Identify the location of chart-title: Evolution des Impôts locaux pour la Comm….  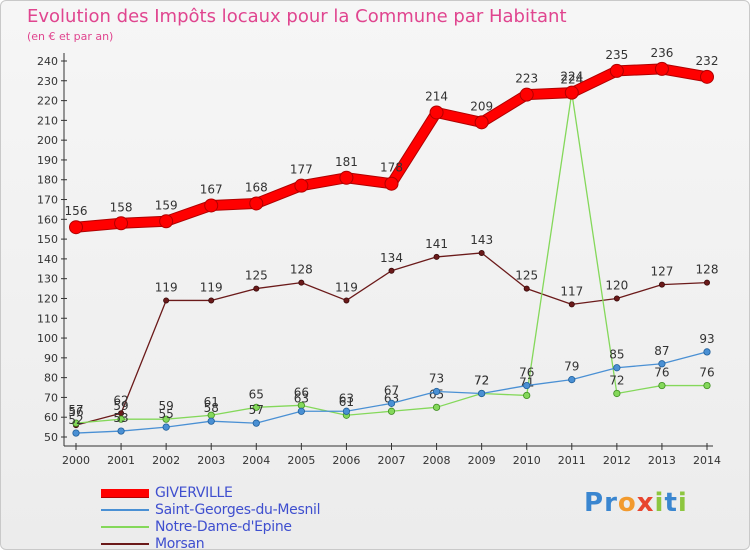
(297, 16).